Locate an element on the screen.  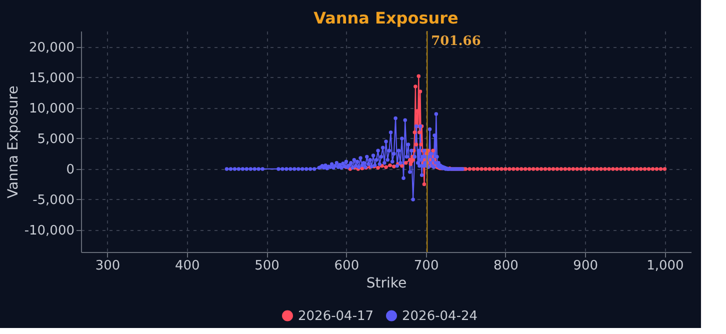
y-tick-label: 20,000 is located at coordinates (51, 48).